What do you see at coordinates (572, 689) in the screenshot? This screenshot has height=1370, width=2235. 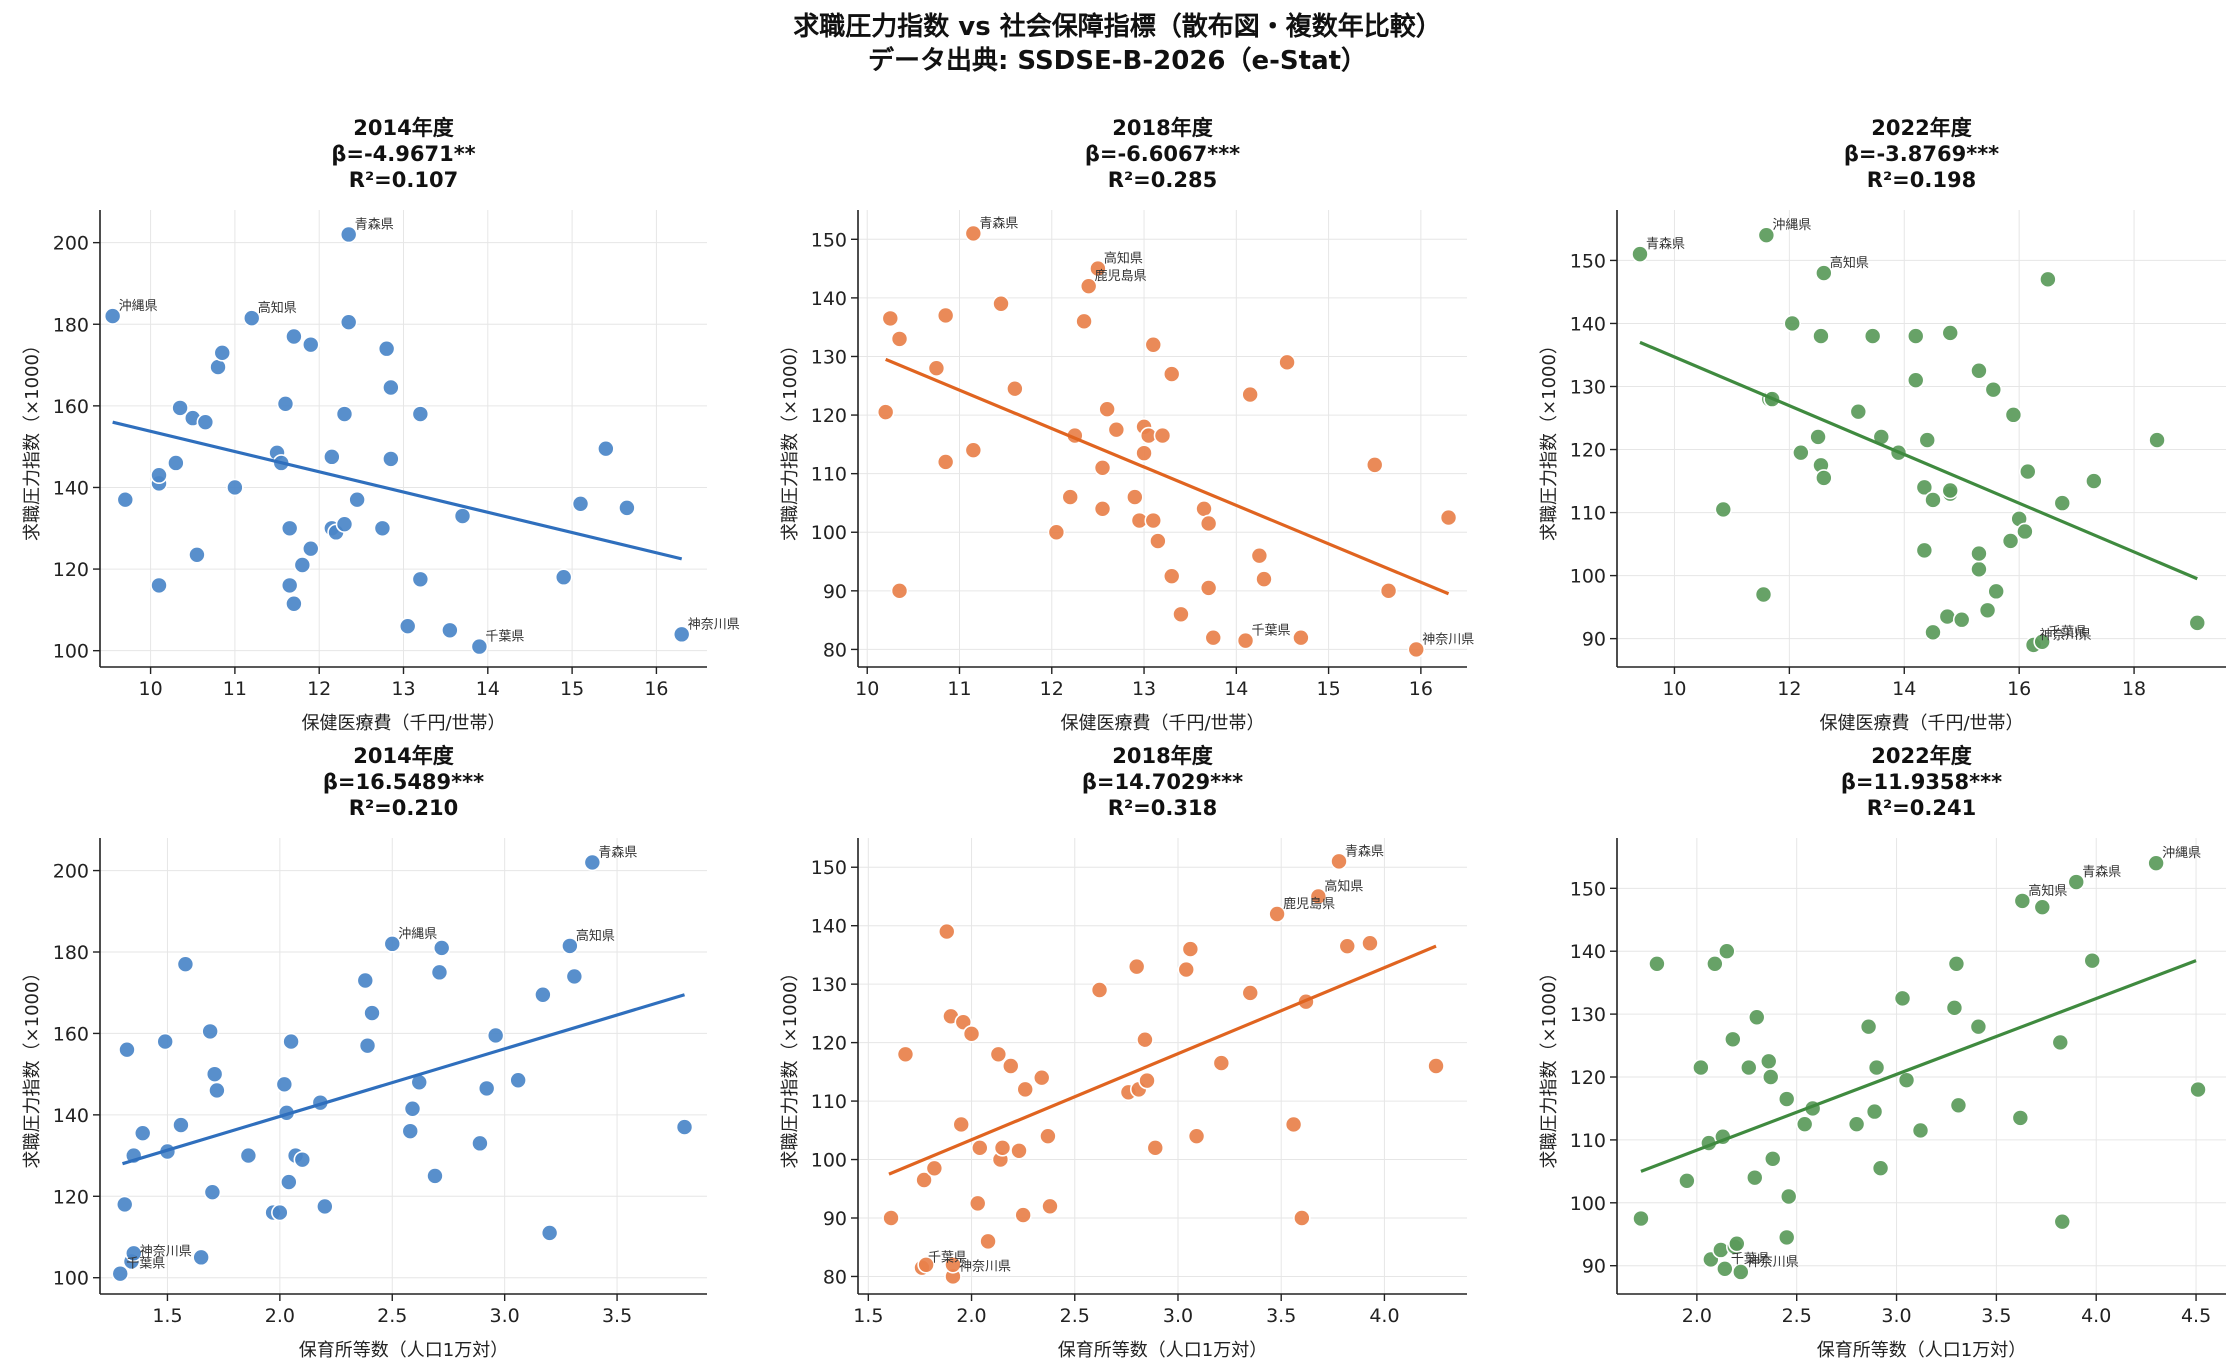 I see `x-tick-label: 15` at bounding box center [572, 689].